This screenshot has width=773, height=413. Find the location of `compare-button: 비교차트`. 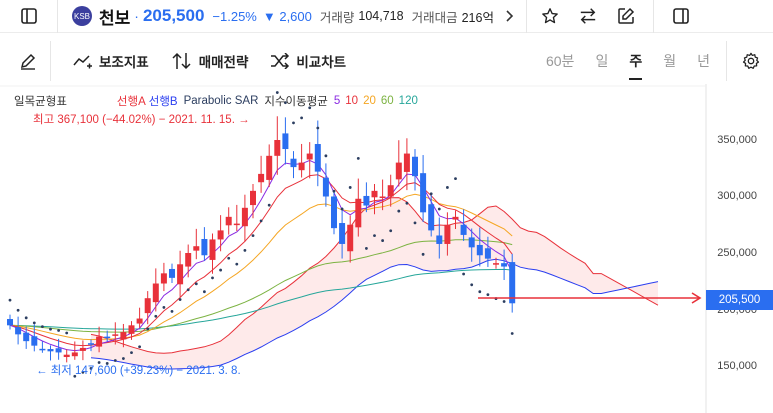

compare-button: 비교차트 is located at coordinates (308, 61).